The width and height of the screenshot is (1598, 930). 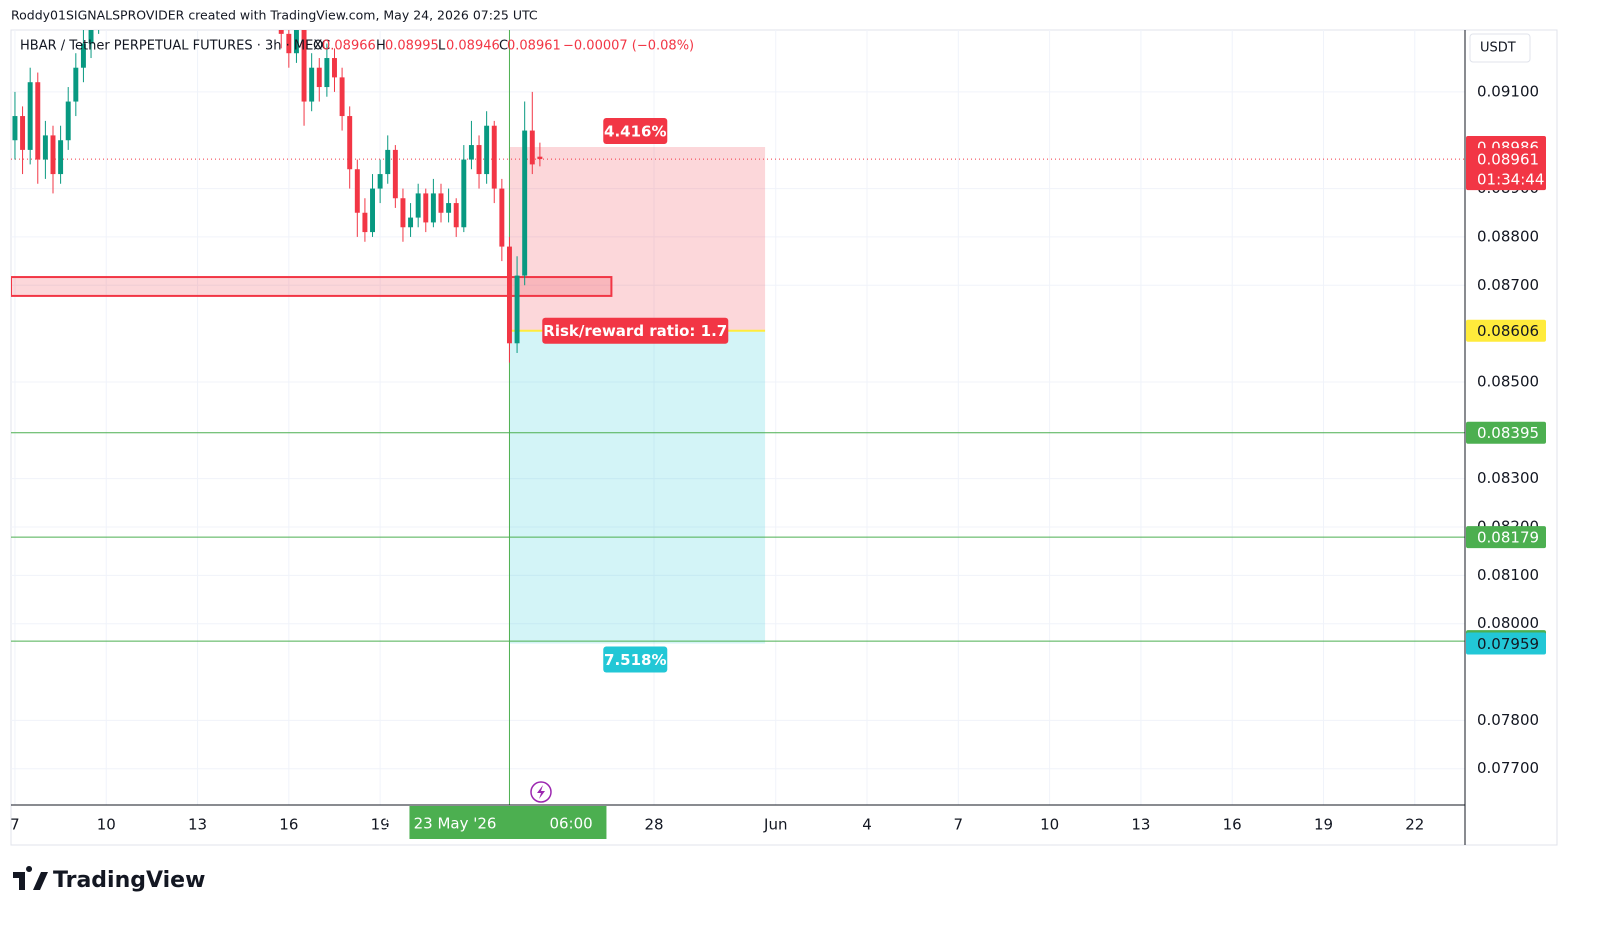 I want to click on y-tick-label: 0.08700, so click(x=1508, y=285).